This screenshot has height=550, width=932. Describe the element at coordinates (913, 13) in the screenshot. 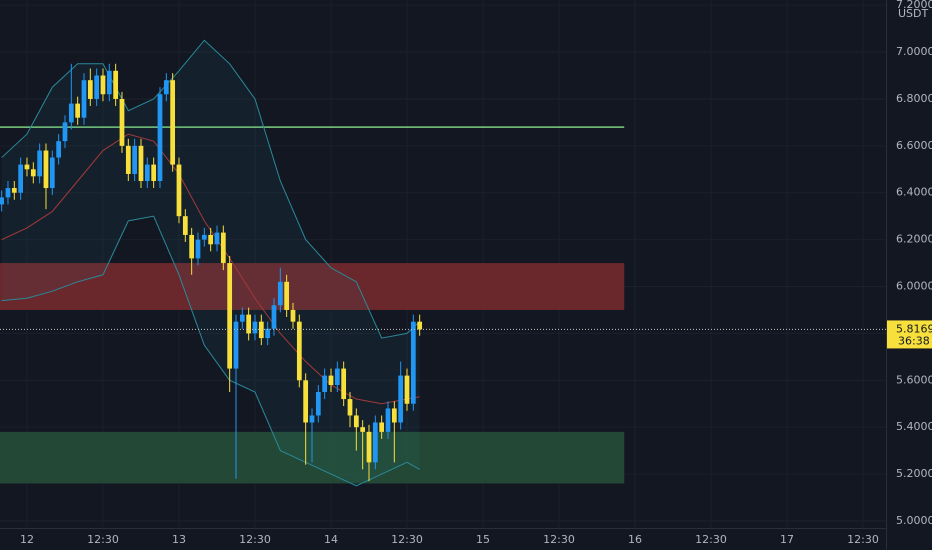

I see `currency-label: USDT` at that location.